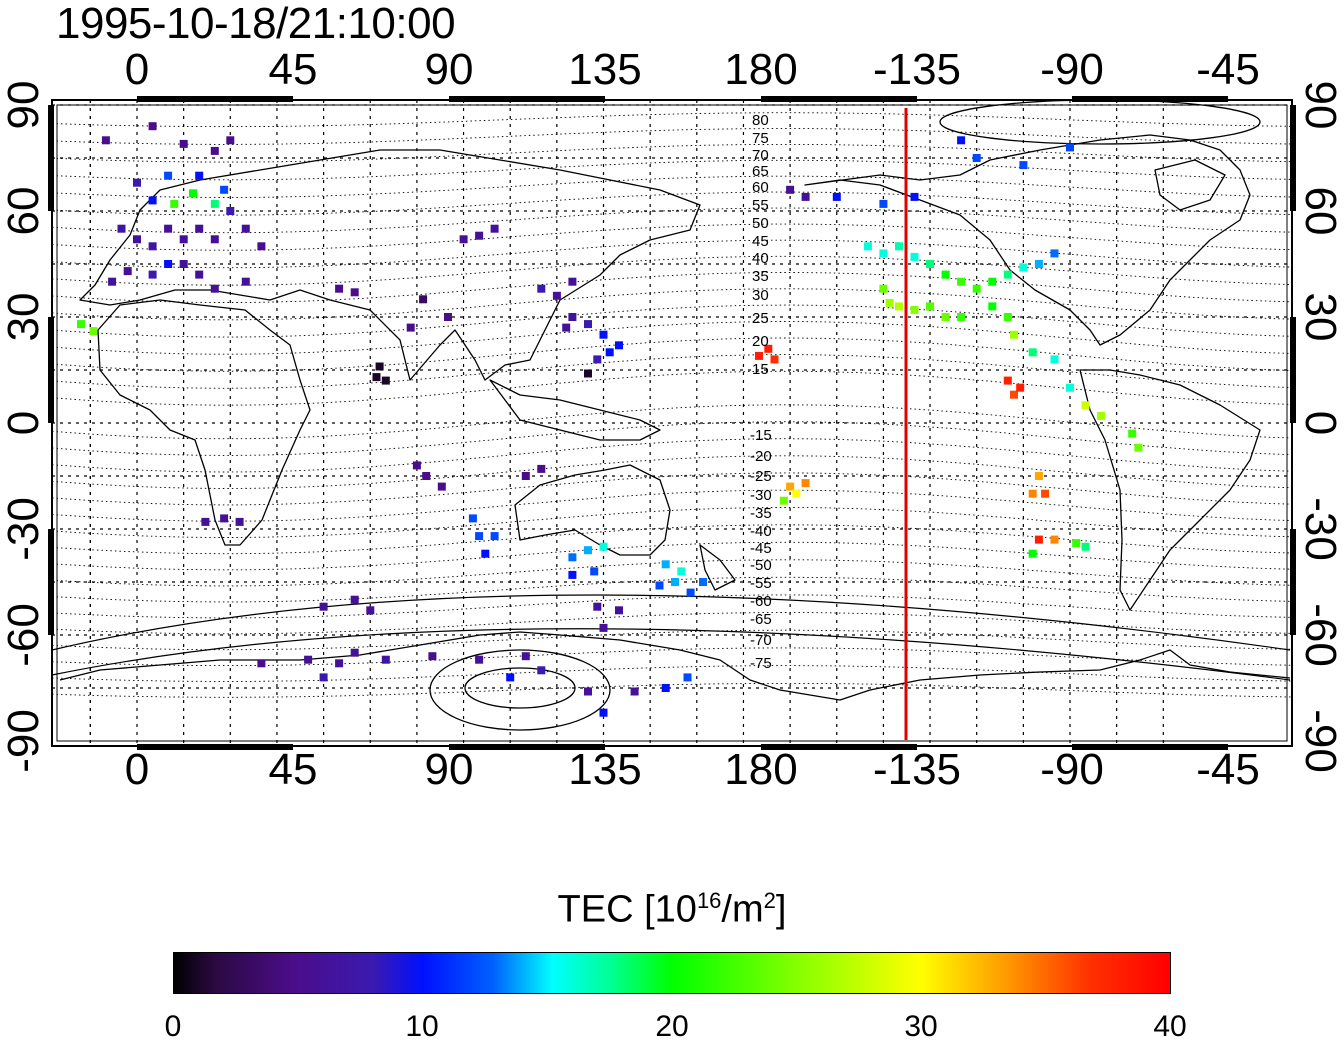 This screenshot has width=1344, height=1048. I want to click on colorbar-title-exp: 16, so click(709, 900).